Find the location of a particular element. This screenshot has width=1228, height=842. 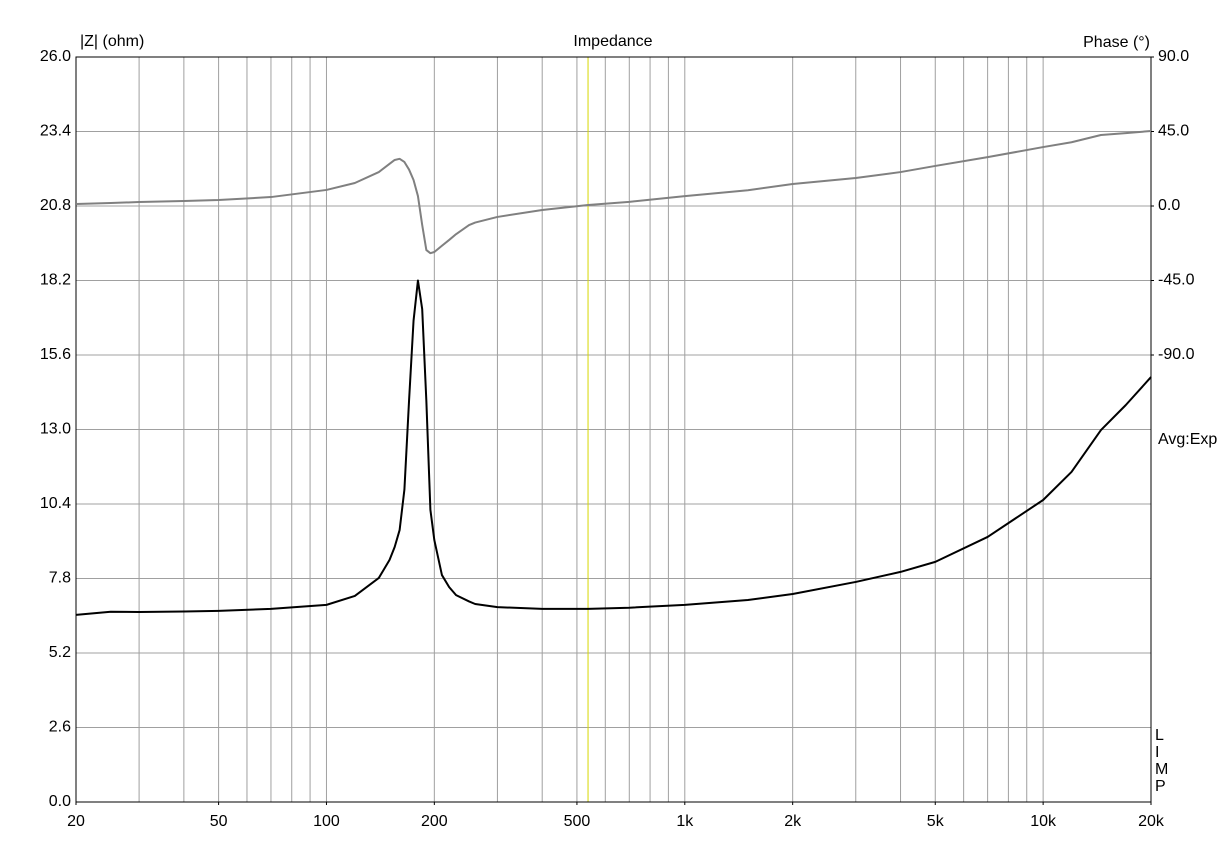

y2-tick-label: -45.0 is located at coordinates (1176, 280).